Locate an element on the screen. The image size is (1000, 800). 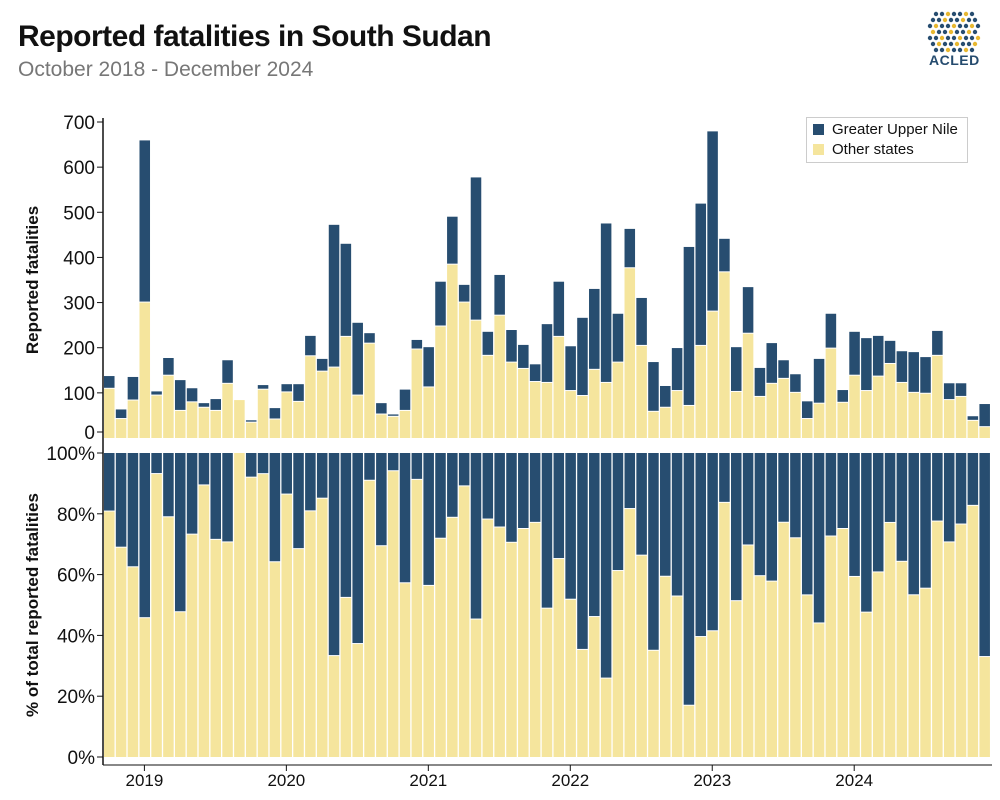
pct-y-tick-label: 0% is located at coordinates (82, 758).